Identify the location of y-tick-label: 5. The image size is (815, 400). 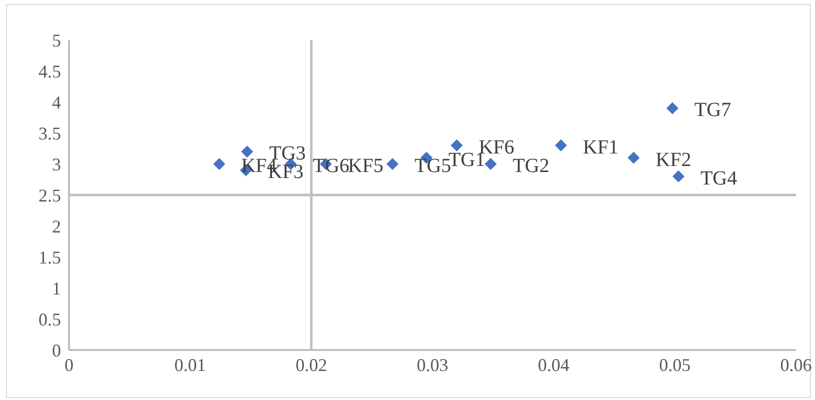
(56, 40).